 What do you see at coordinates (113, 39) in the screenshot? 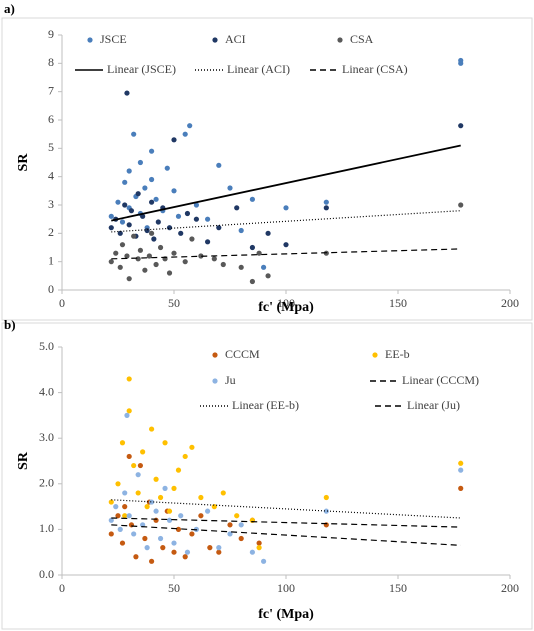
I see `legend-label: JSCE` at bounding box center [113, 39].